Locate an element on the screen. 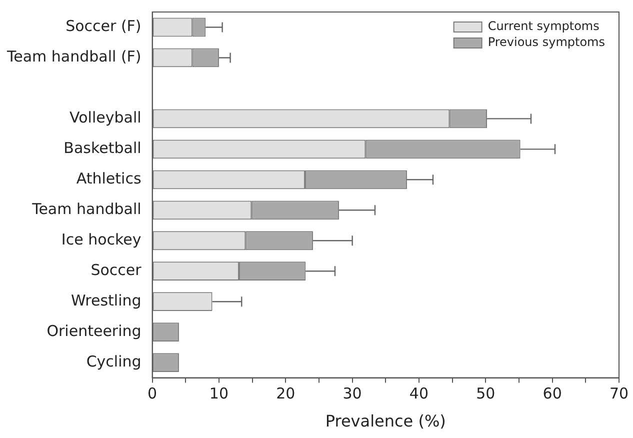 Image resolution: width=633 pixels, height=438 pixels. y-tick-label: Team handball is located at coordinates (86, 209).